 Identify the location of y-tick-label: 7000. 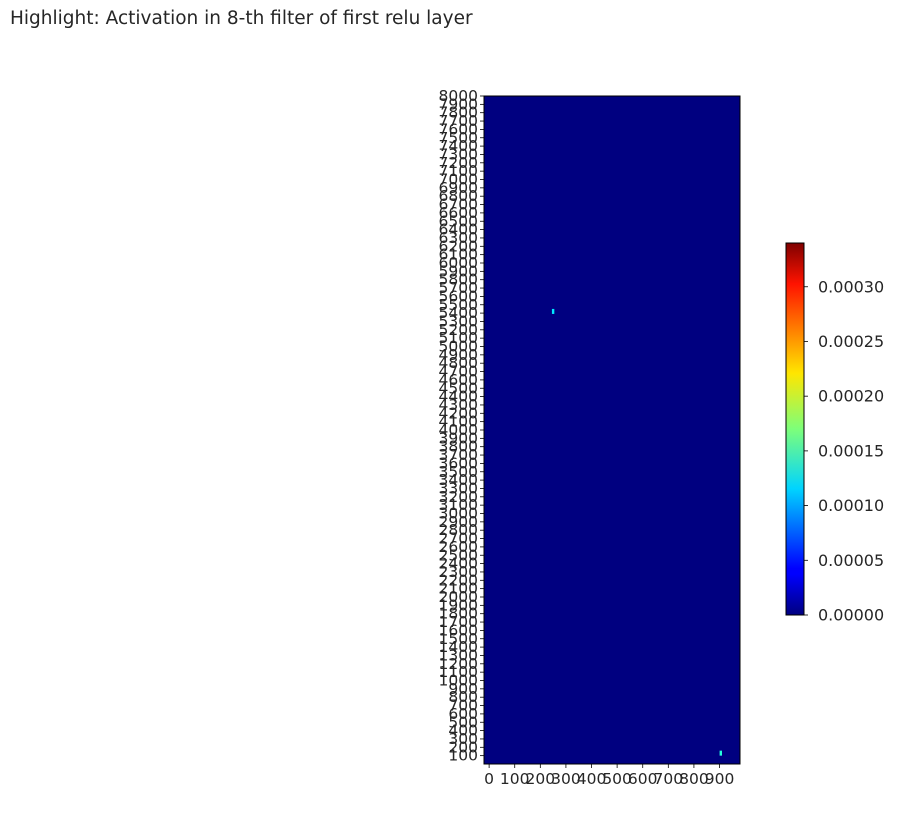
(458, 180).